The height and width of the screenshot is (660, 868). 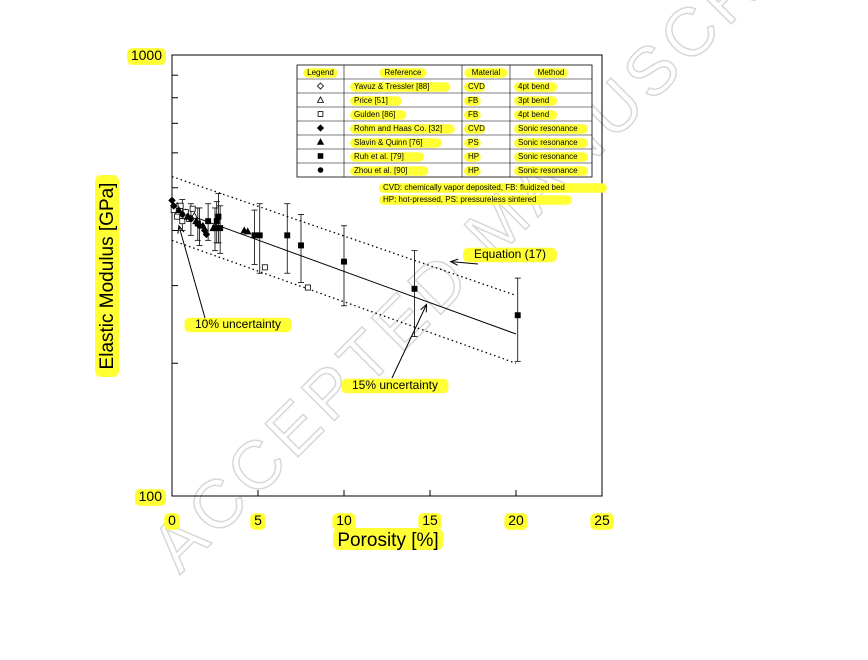 I want to click on legend-material-group: PS, so click(x=472, y=143).